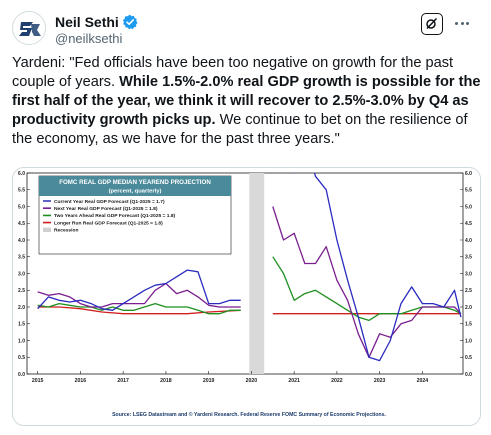 Image resolution: width=491 pixels, height=435 pixels. Describe the element at coordinates (21, 341) in the screenshot. I see `y-tick-label-left: 1.0` at that location.